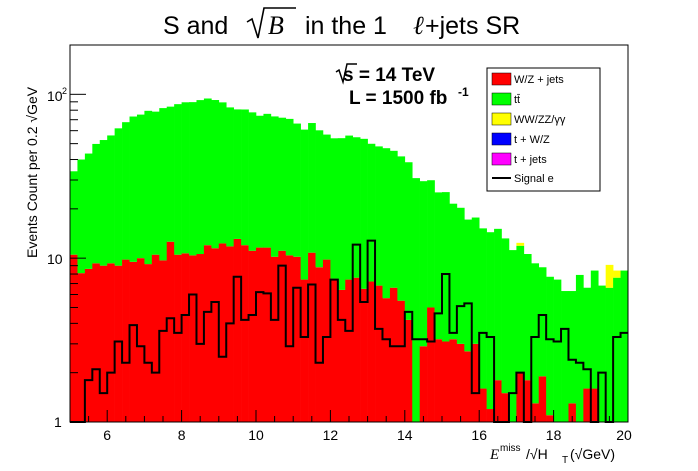 Image resolution: width=698 pixels, height=471 pixels. I want to click on energy-lumi-annotation: s = 14 TeV L = 1500 fb -1, so click(402, 86).